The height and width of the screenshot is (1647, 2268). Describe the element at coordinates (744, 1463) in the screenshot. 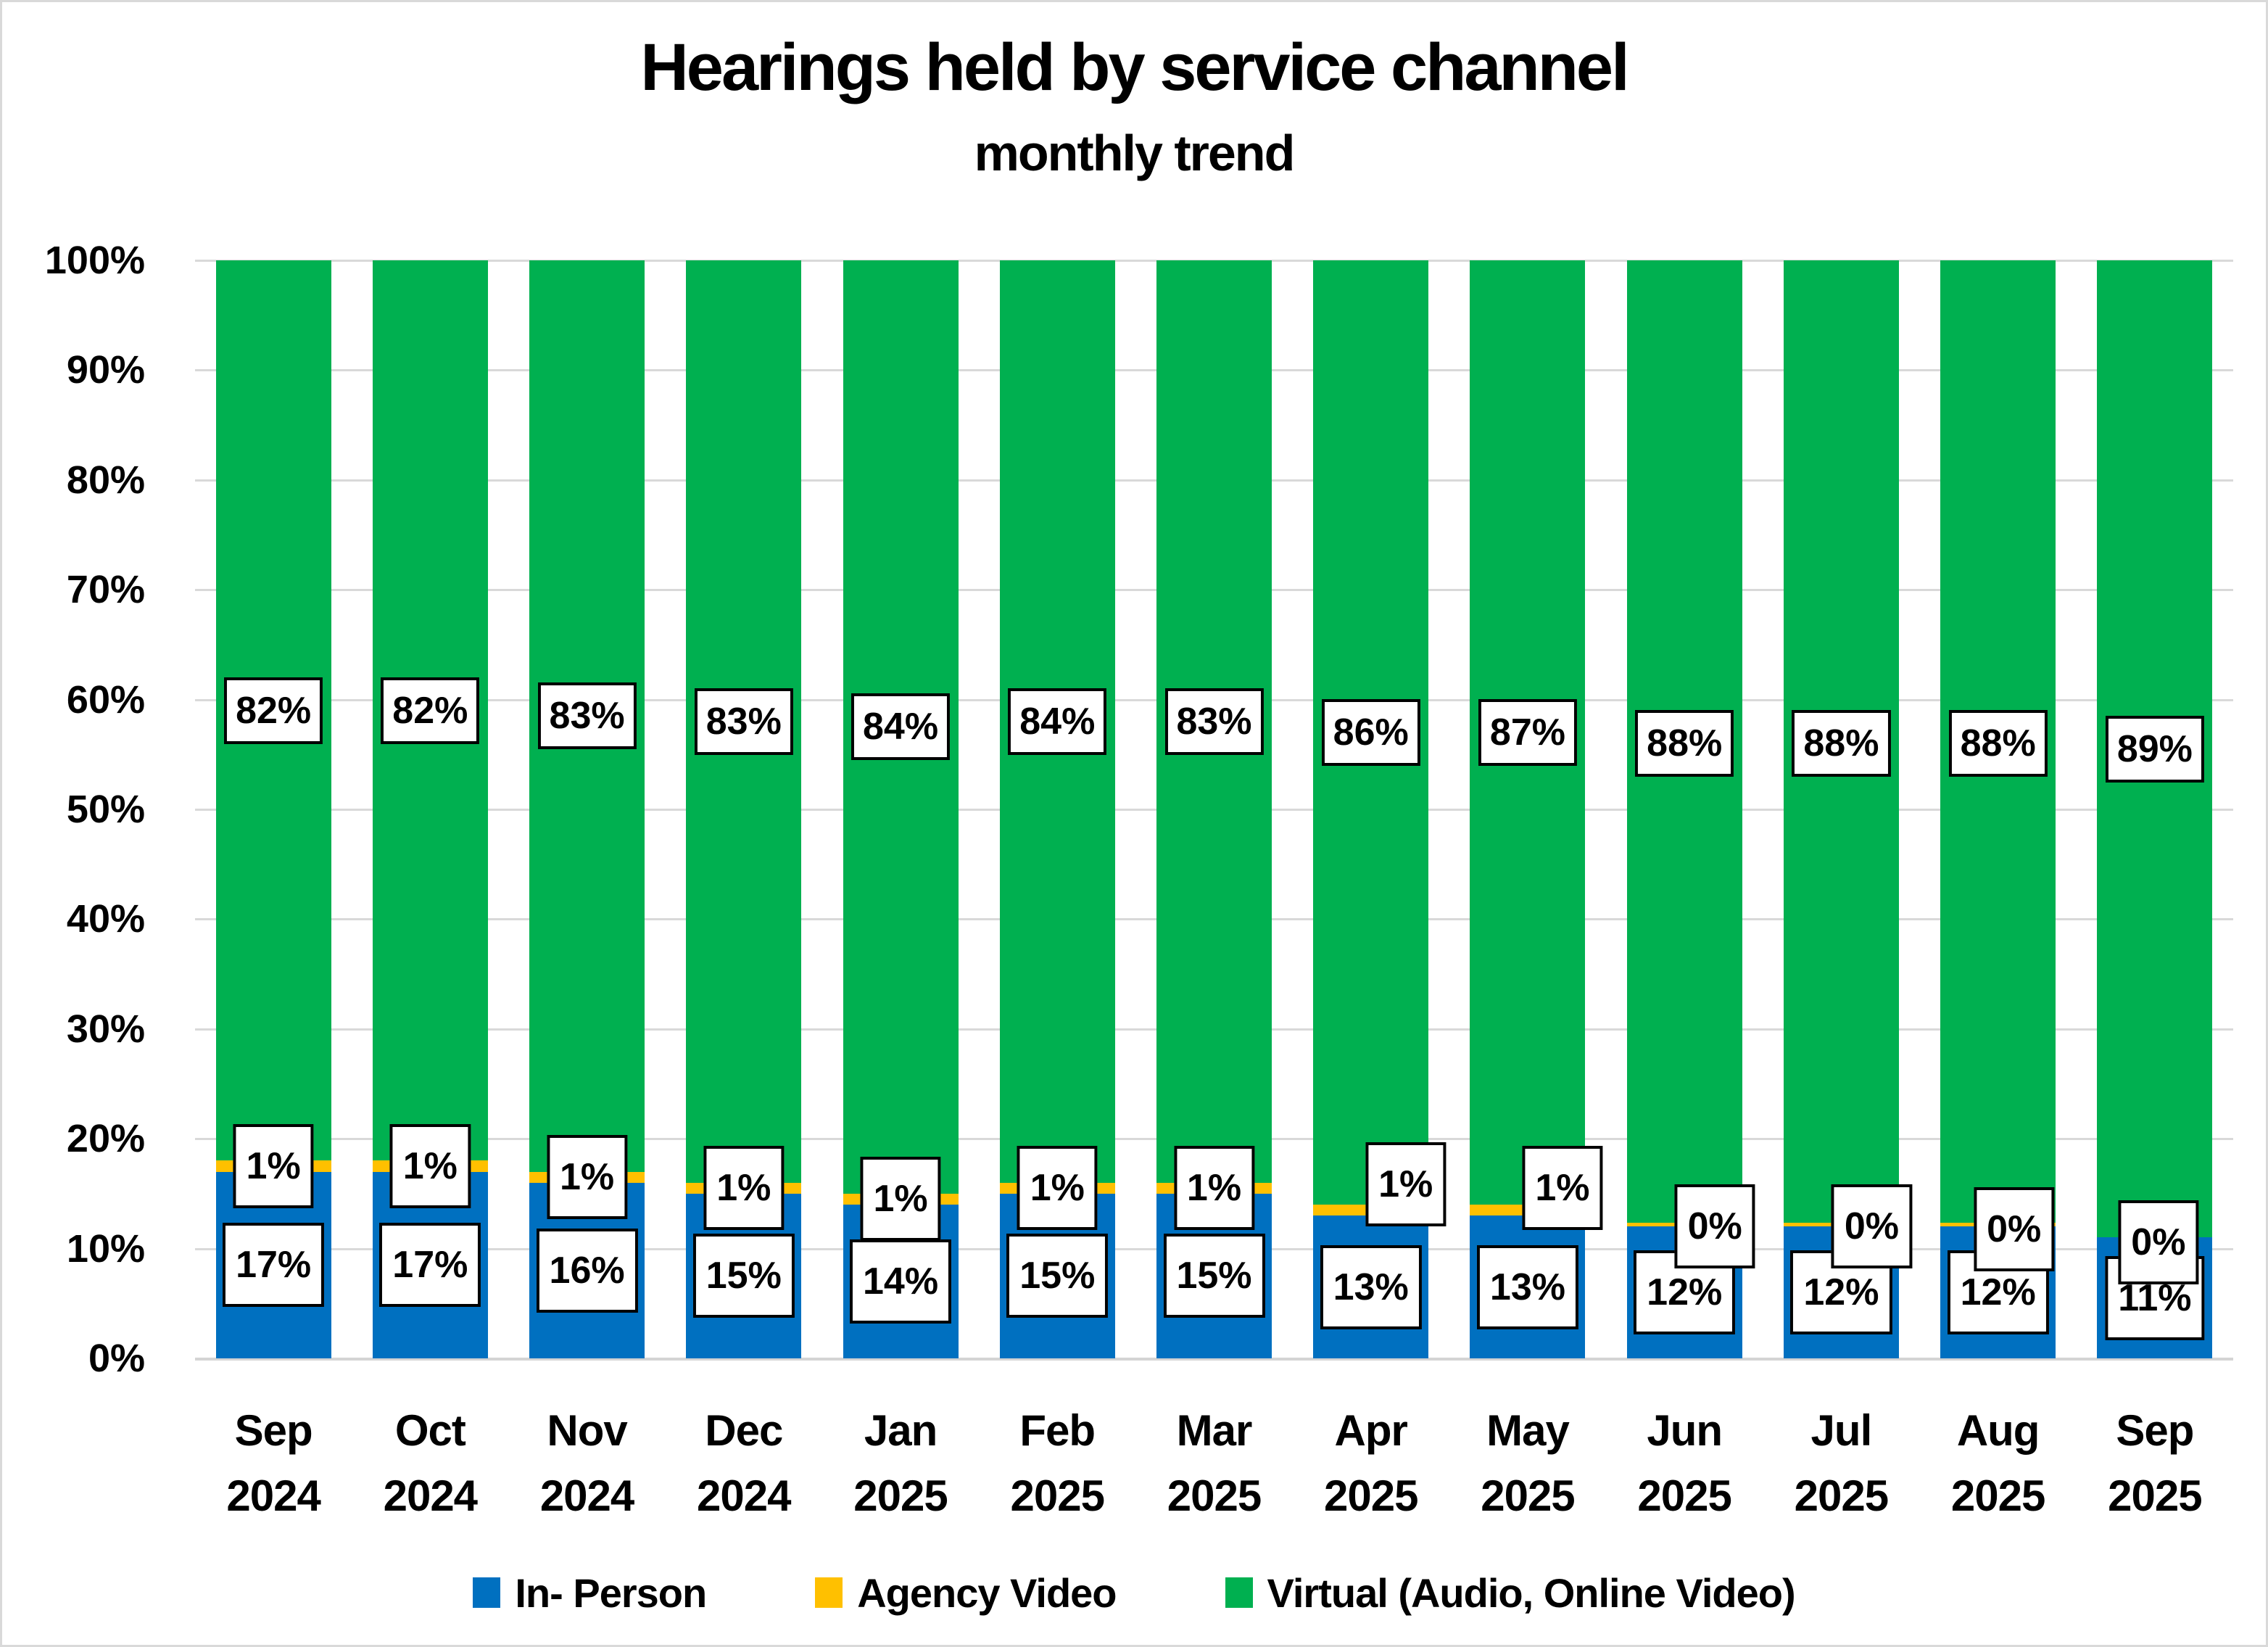

I see `x-axis-label: Dec 2024` at that location.